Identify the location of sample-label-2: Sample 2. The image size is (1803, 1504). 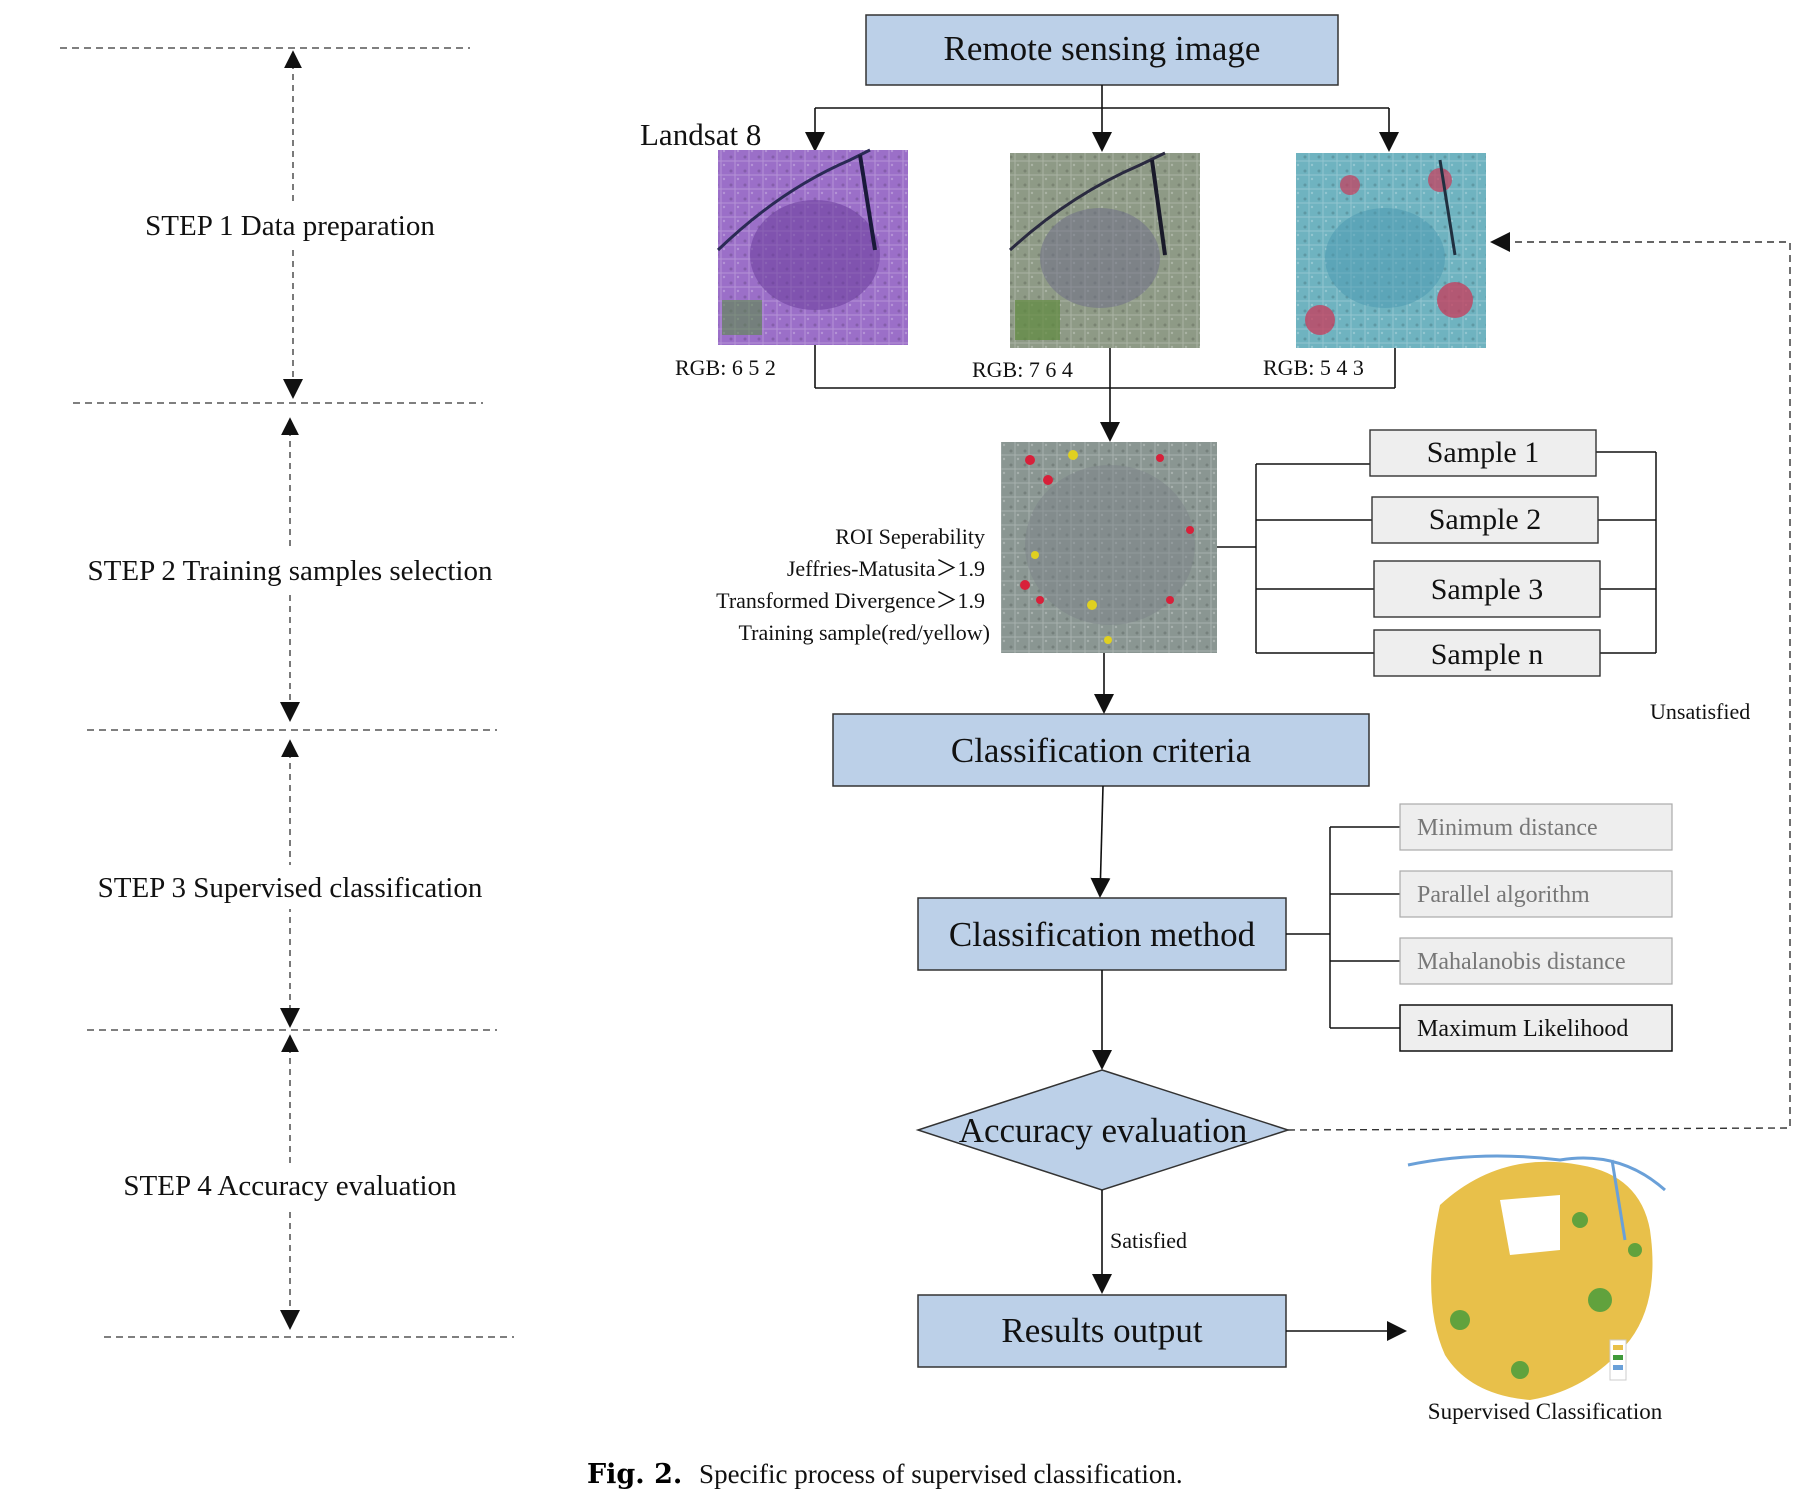
(1485, 519).